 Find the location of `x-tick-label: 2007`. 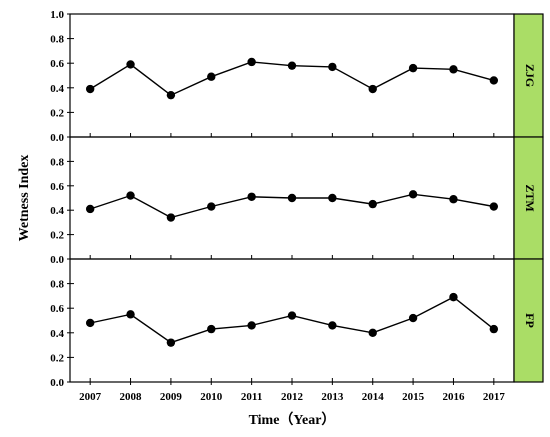

x-tick-label: 2007 is located at coordinates (90, 397).